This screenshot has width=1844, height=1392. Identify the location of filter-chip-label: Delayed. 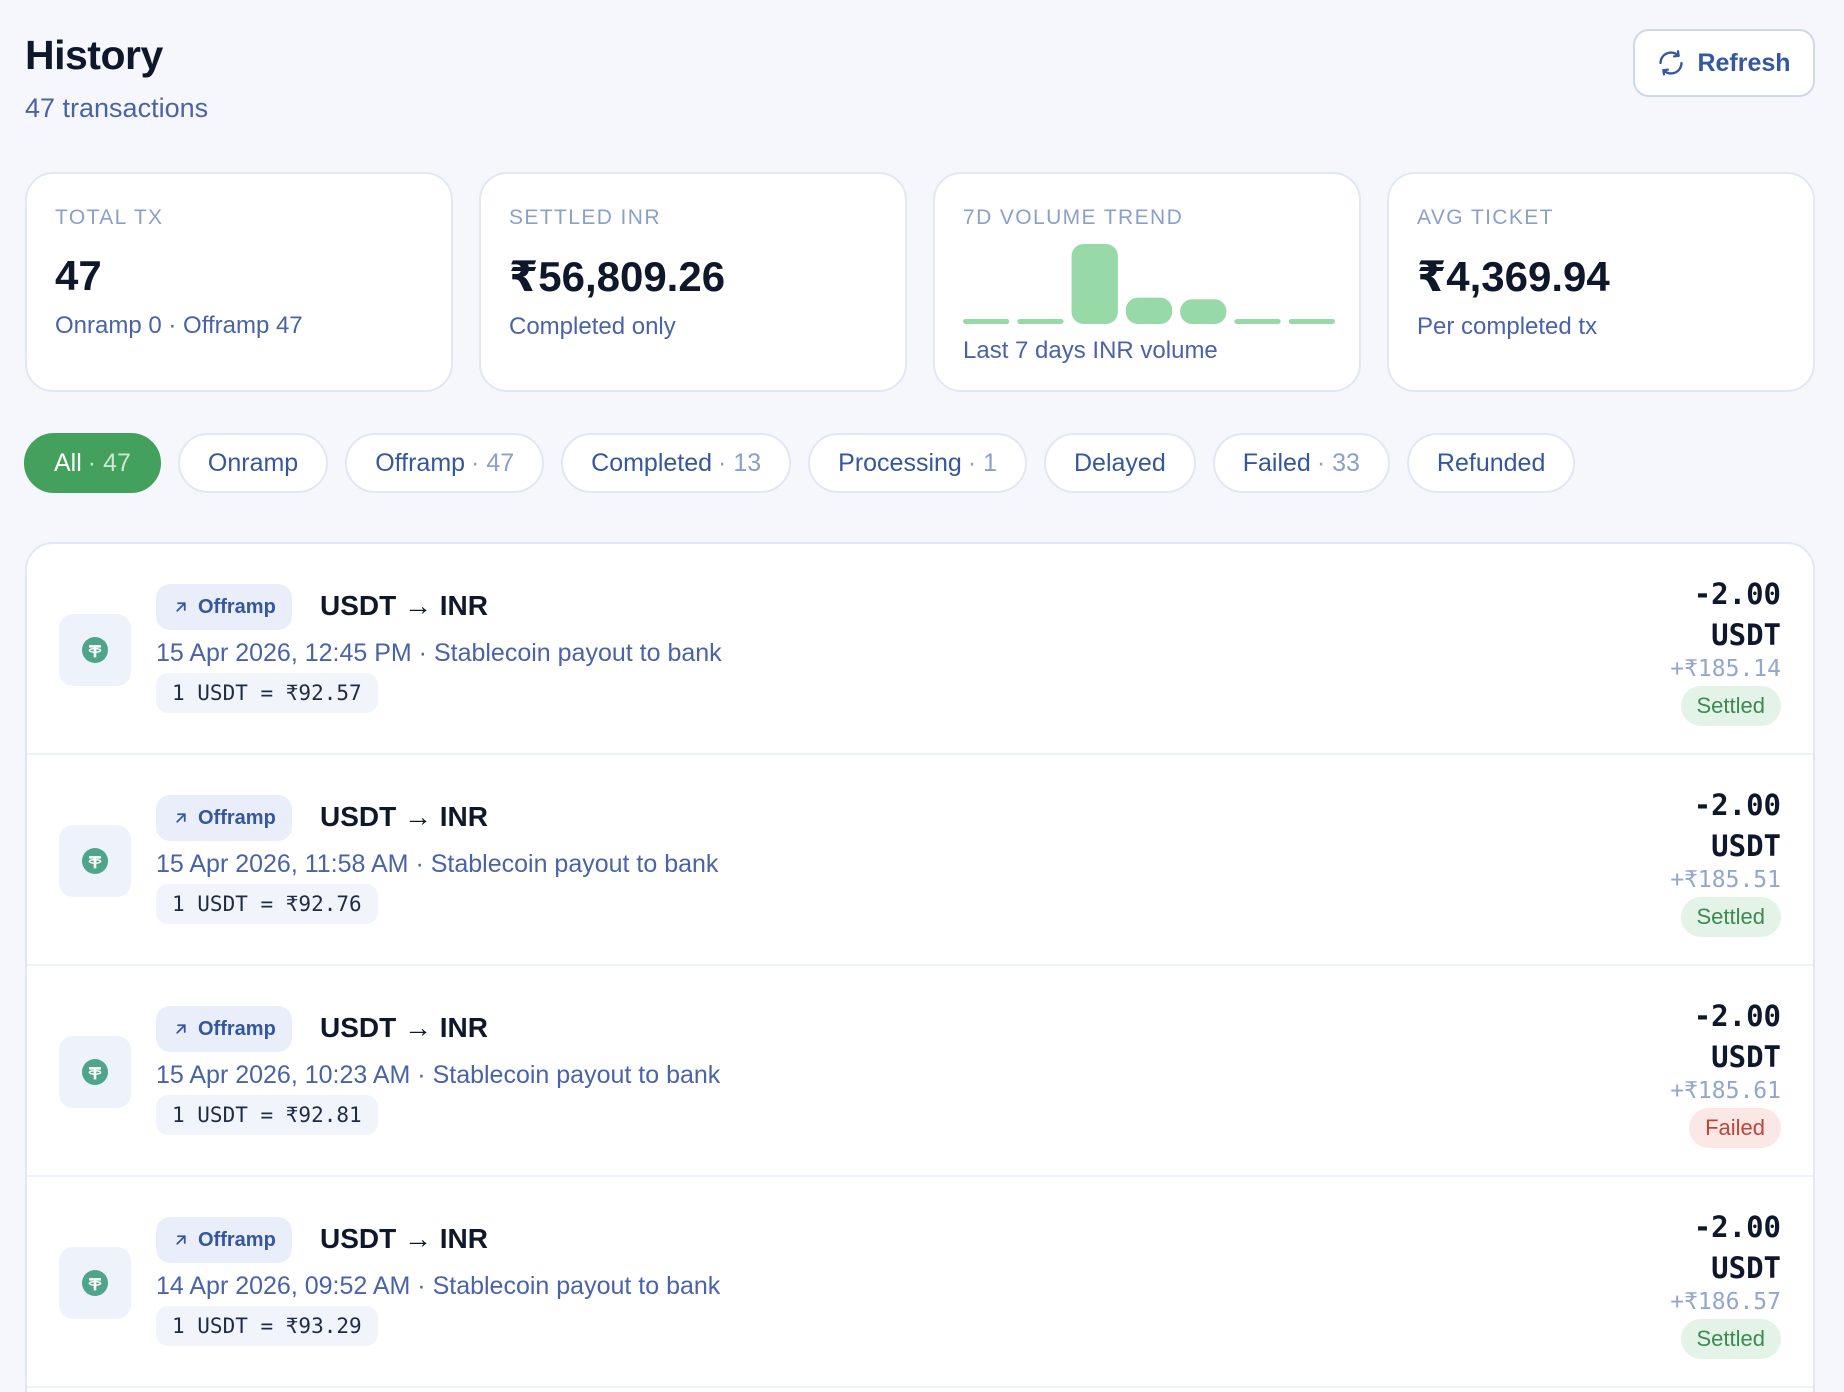
(1120, 462).